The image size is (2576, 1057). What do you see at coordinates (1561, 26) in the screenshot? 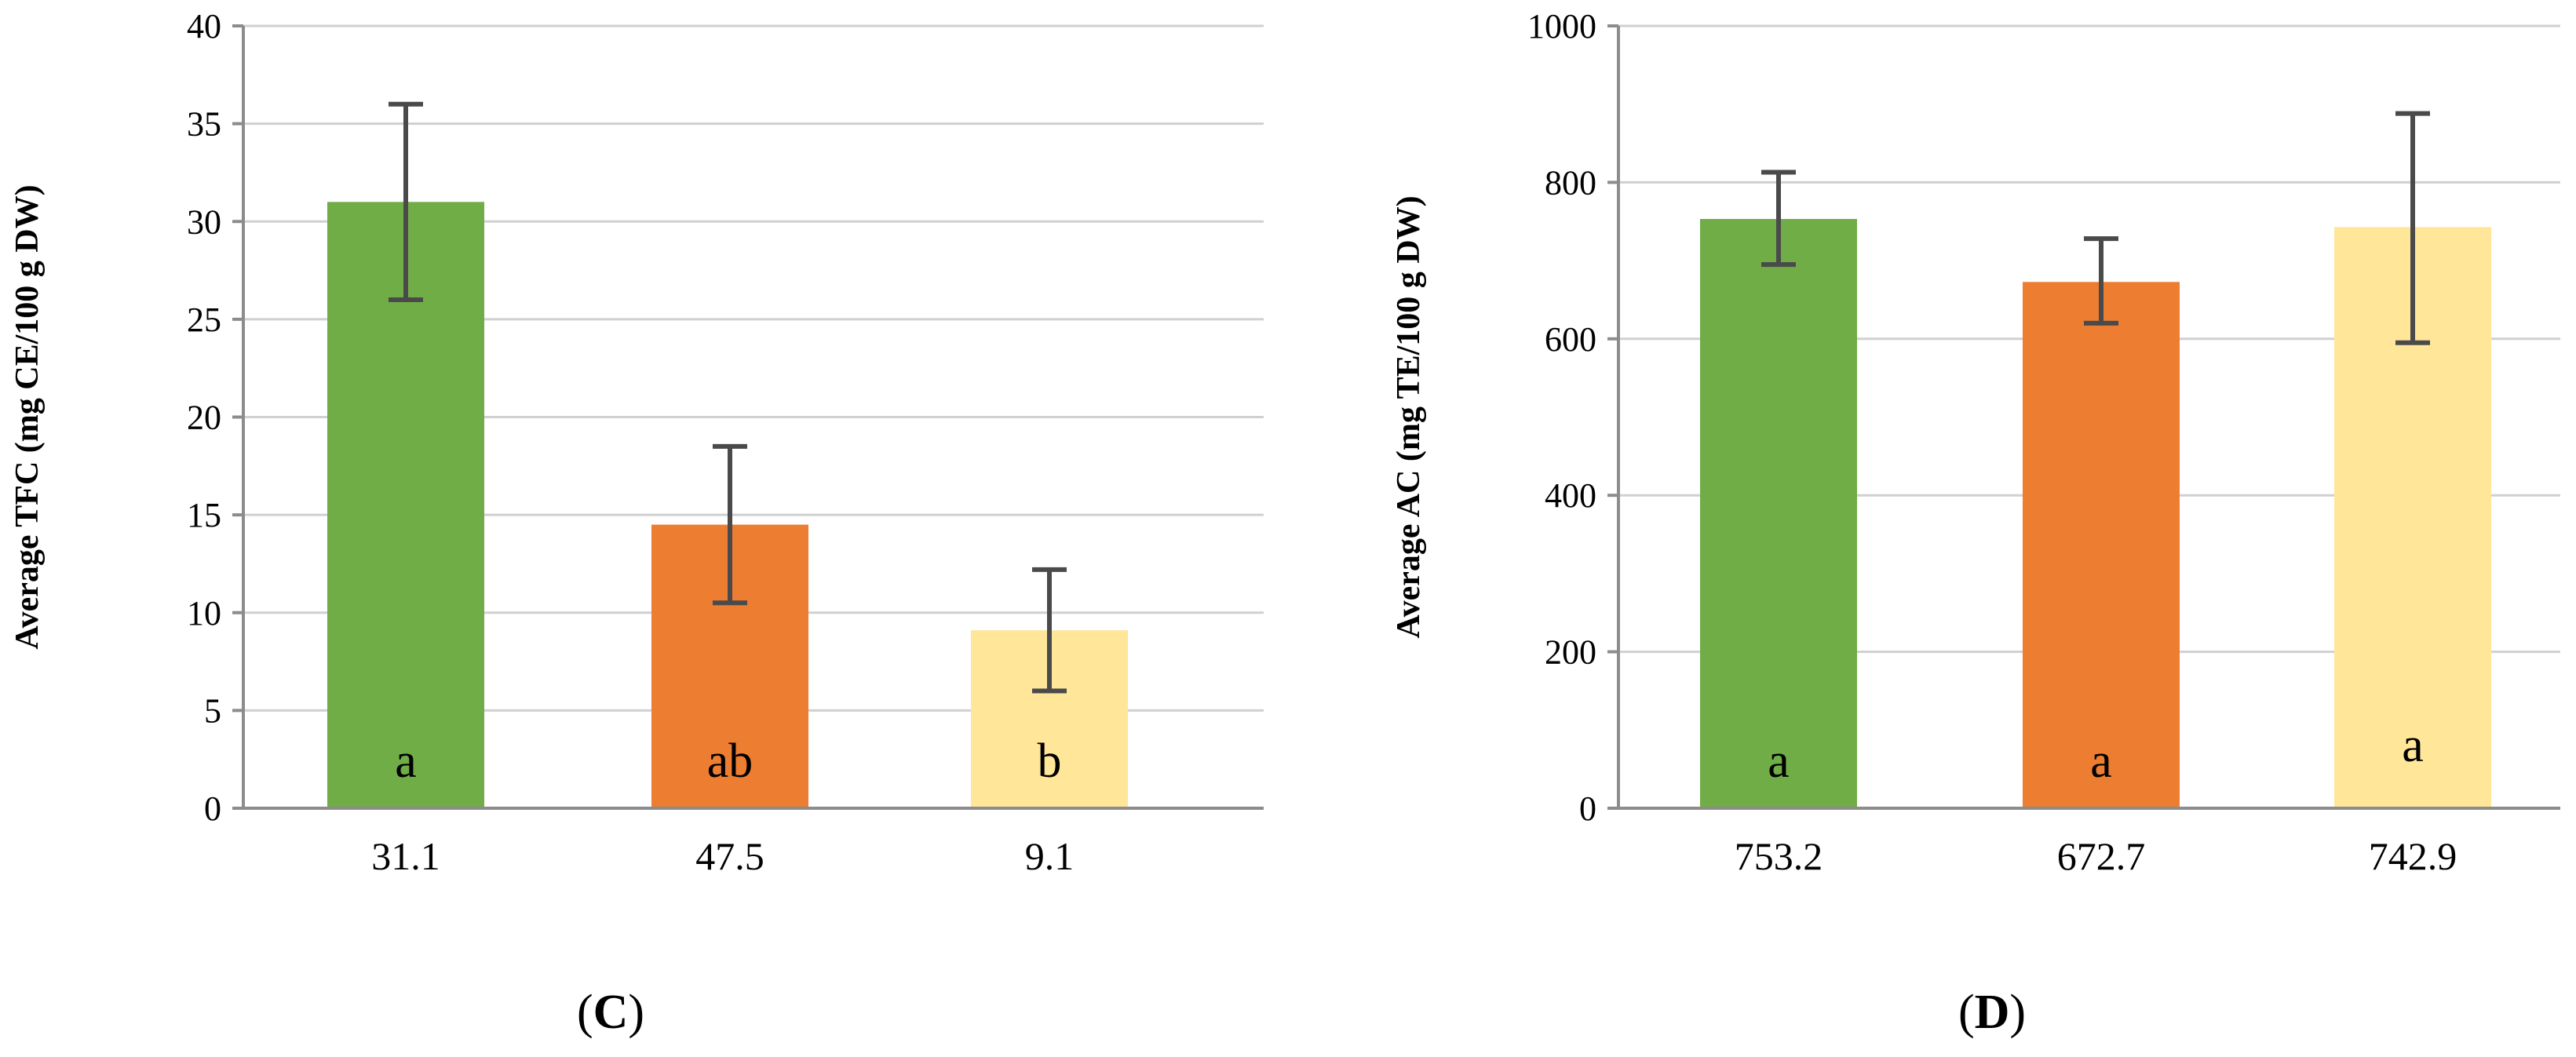
I see `y-tick-label: 1000` at bounding box center [1561, 26].